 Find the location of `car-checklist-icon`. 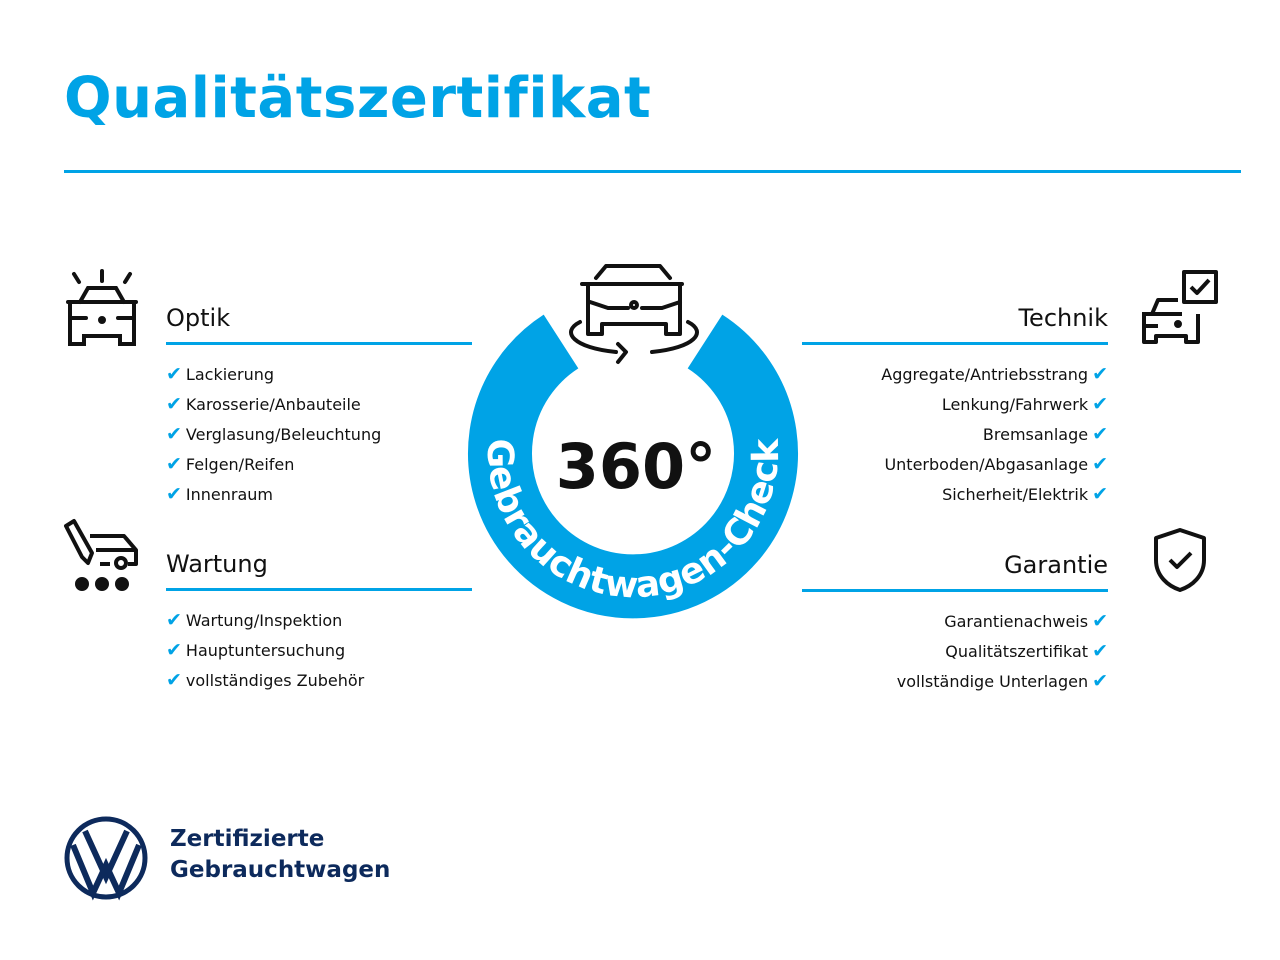

car-checklist-icon is located at coordinates (1180, 307).